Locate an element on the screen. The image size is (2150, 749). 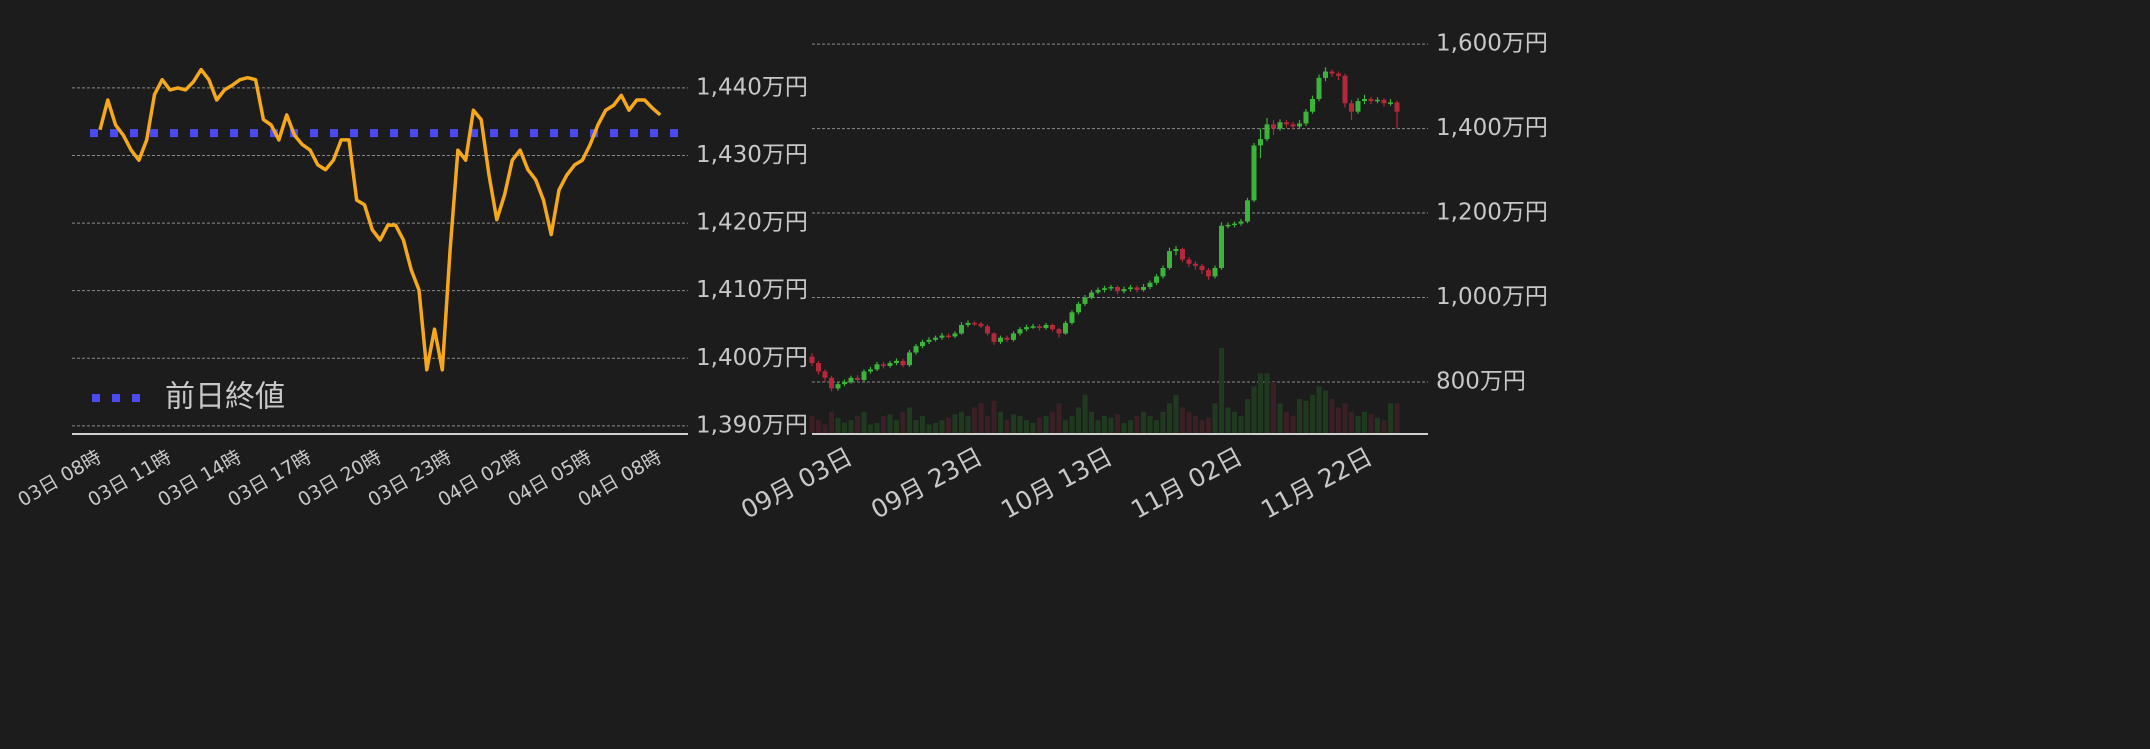
y-tick-label: 800万円 is located at coordinates (1481, 382).